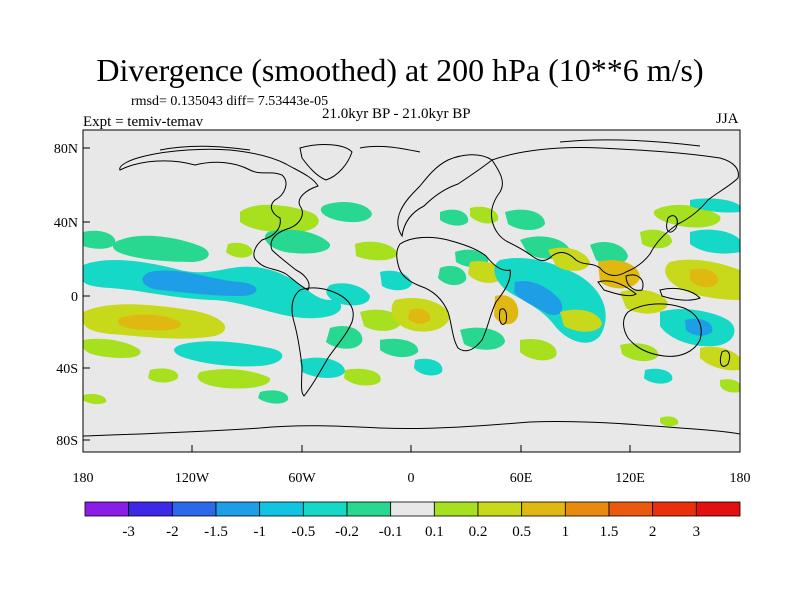  What do you see at coordinates (67, 369) in the screenshot?
I see `lat-label: 40S` at bounding box center [67, 369].